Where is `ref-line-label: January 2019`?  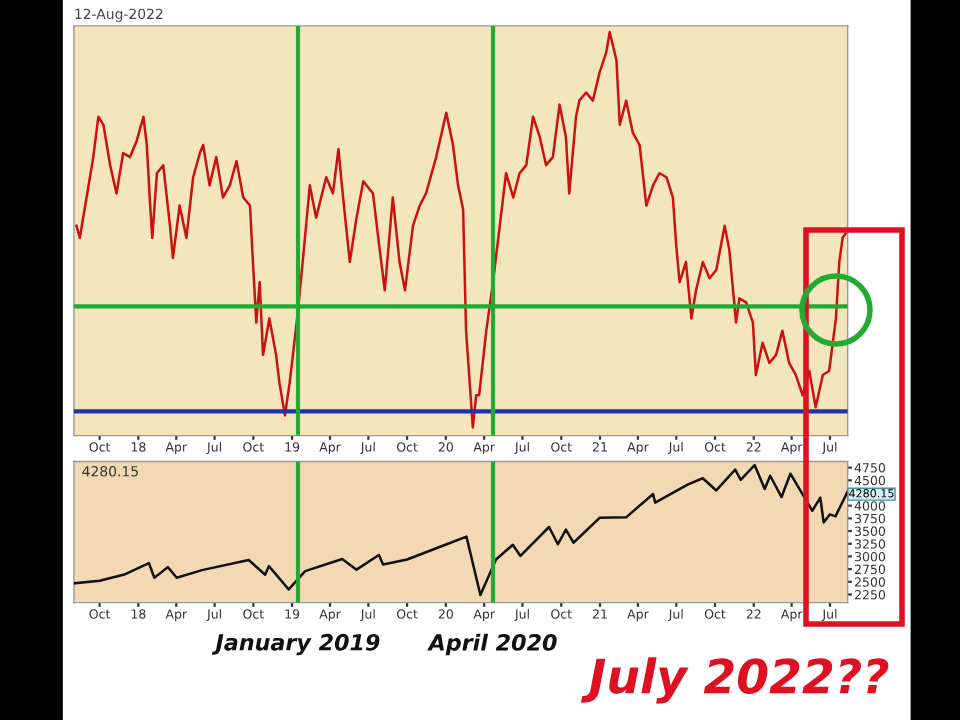
ref-line-label: January 2019 is located at coordinates (295, 644).